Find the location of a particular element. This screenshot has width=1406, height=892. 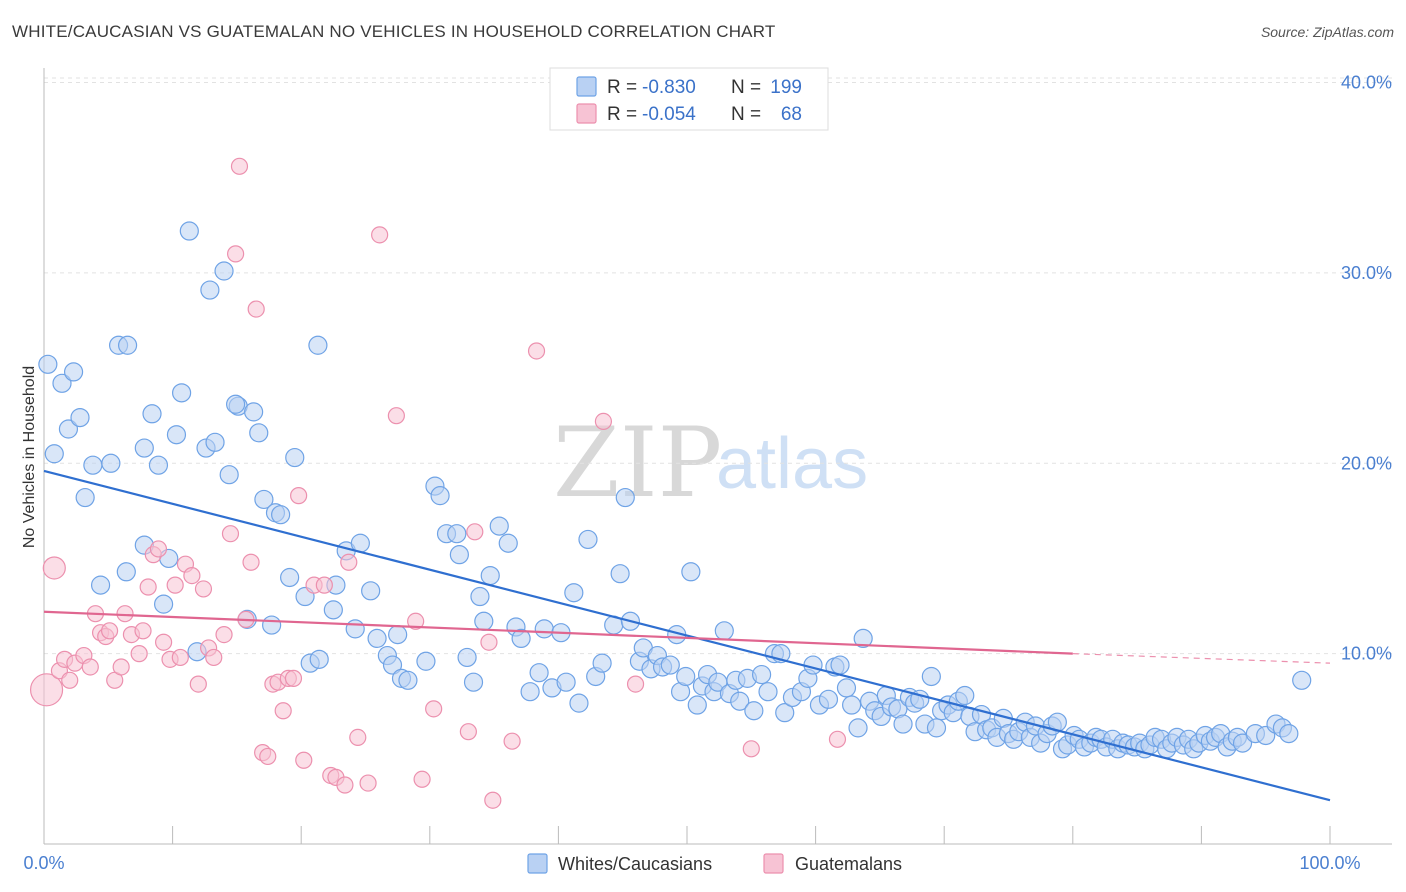

source-label: Source: ZipAtlas.com is located at coordinates (1327, 32).